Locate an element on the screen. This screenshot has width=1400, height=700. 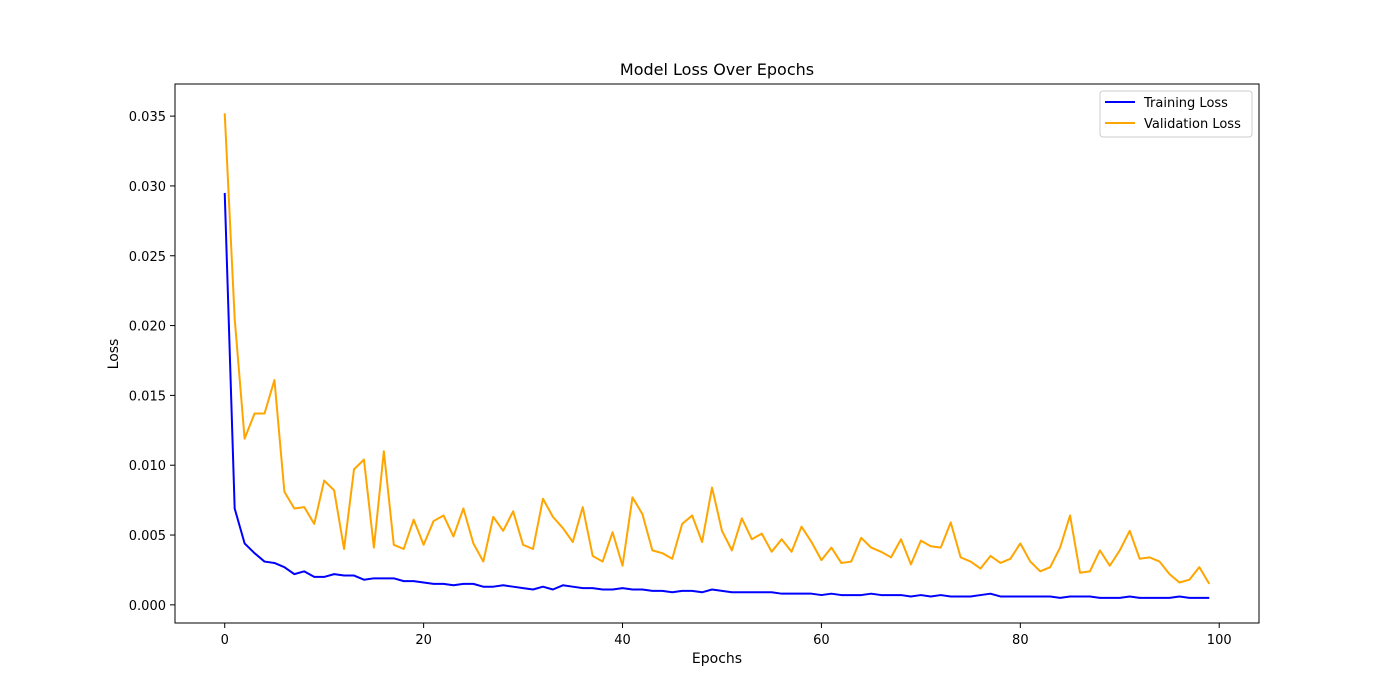
y-tick-label: 0.010 is located at coordinates (147, 466).